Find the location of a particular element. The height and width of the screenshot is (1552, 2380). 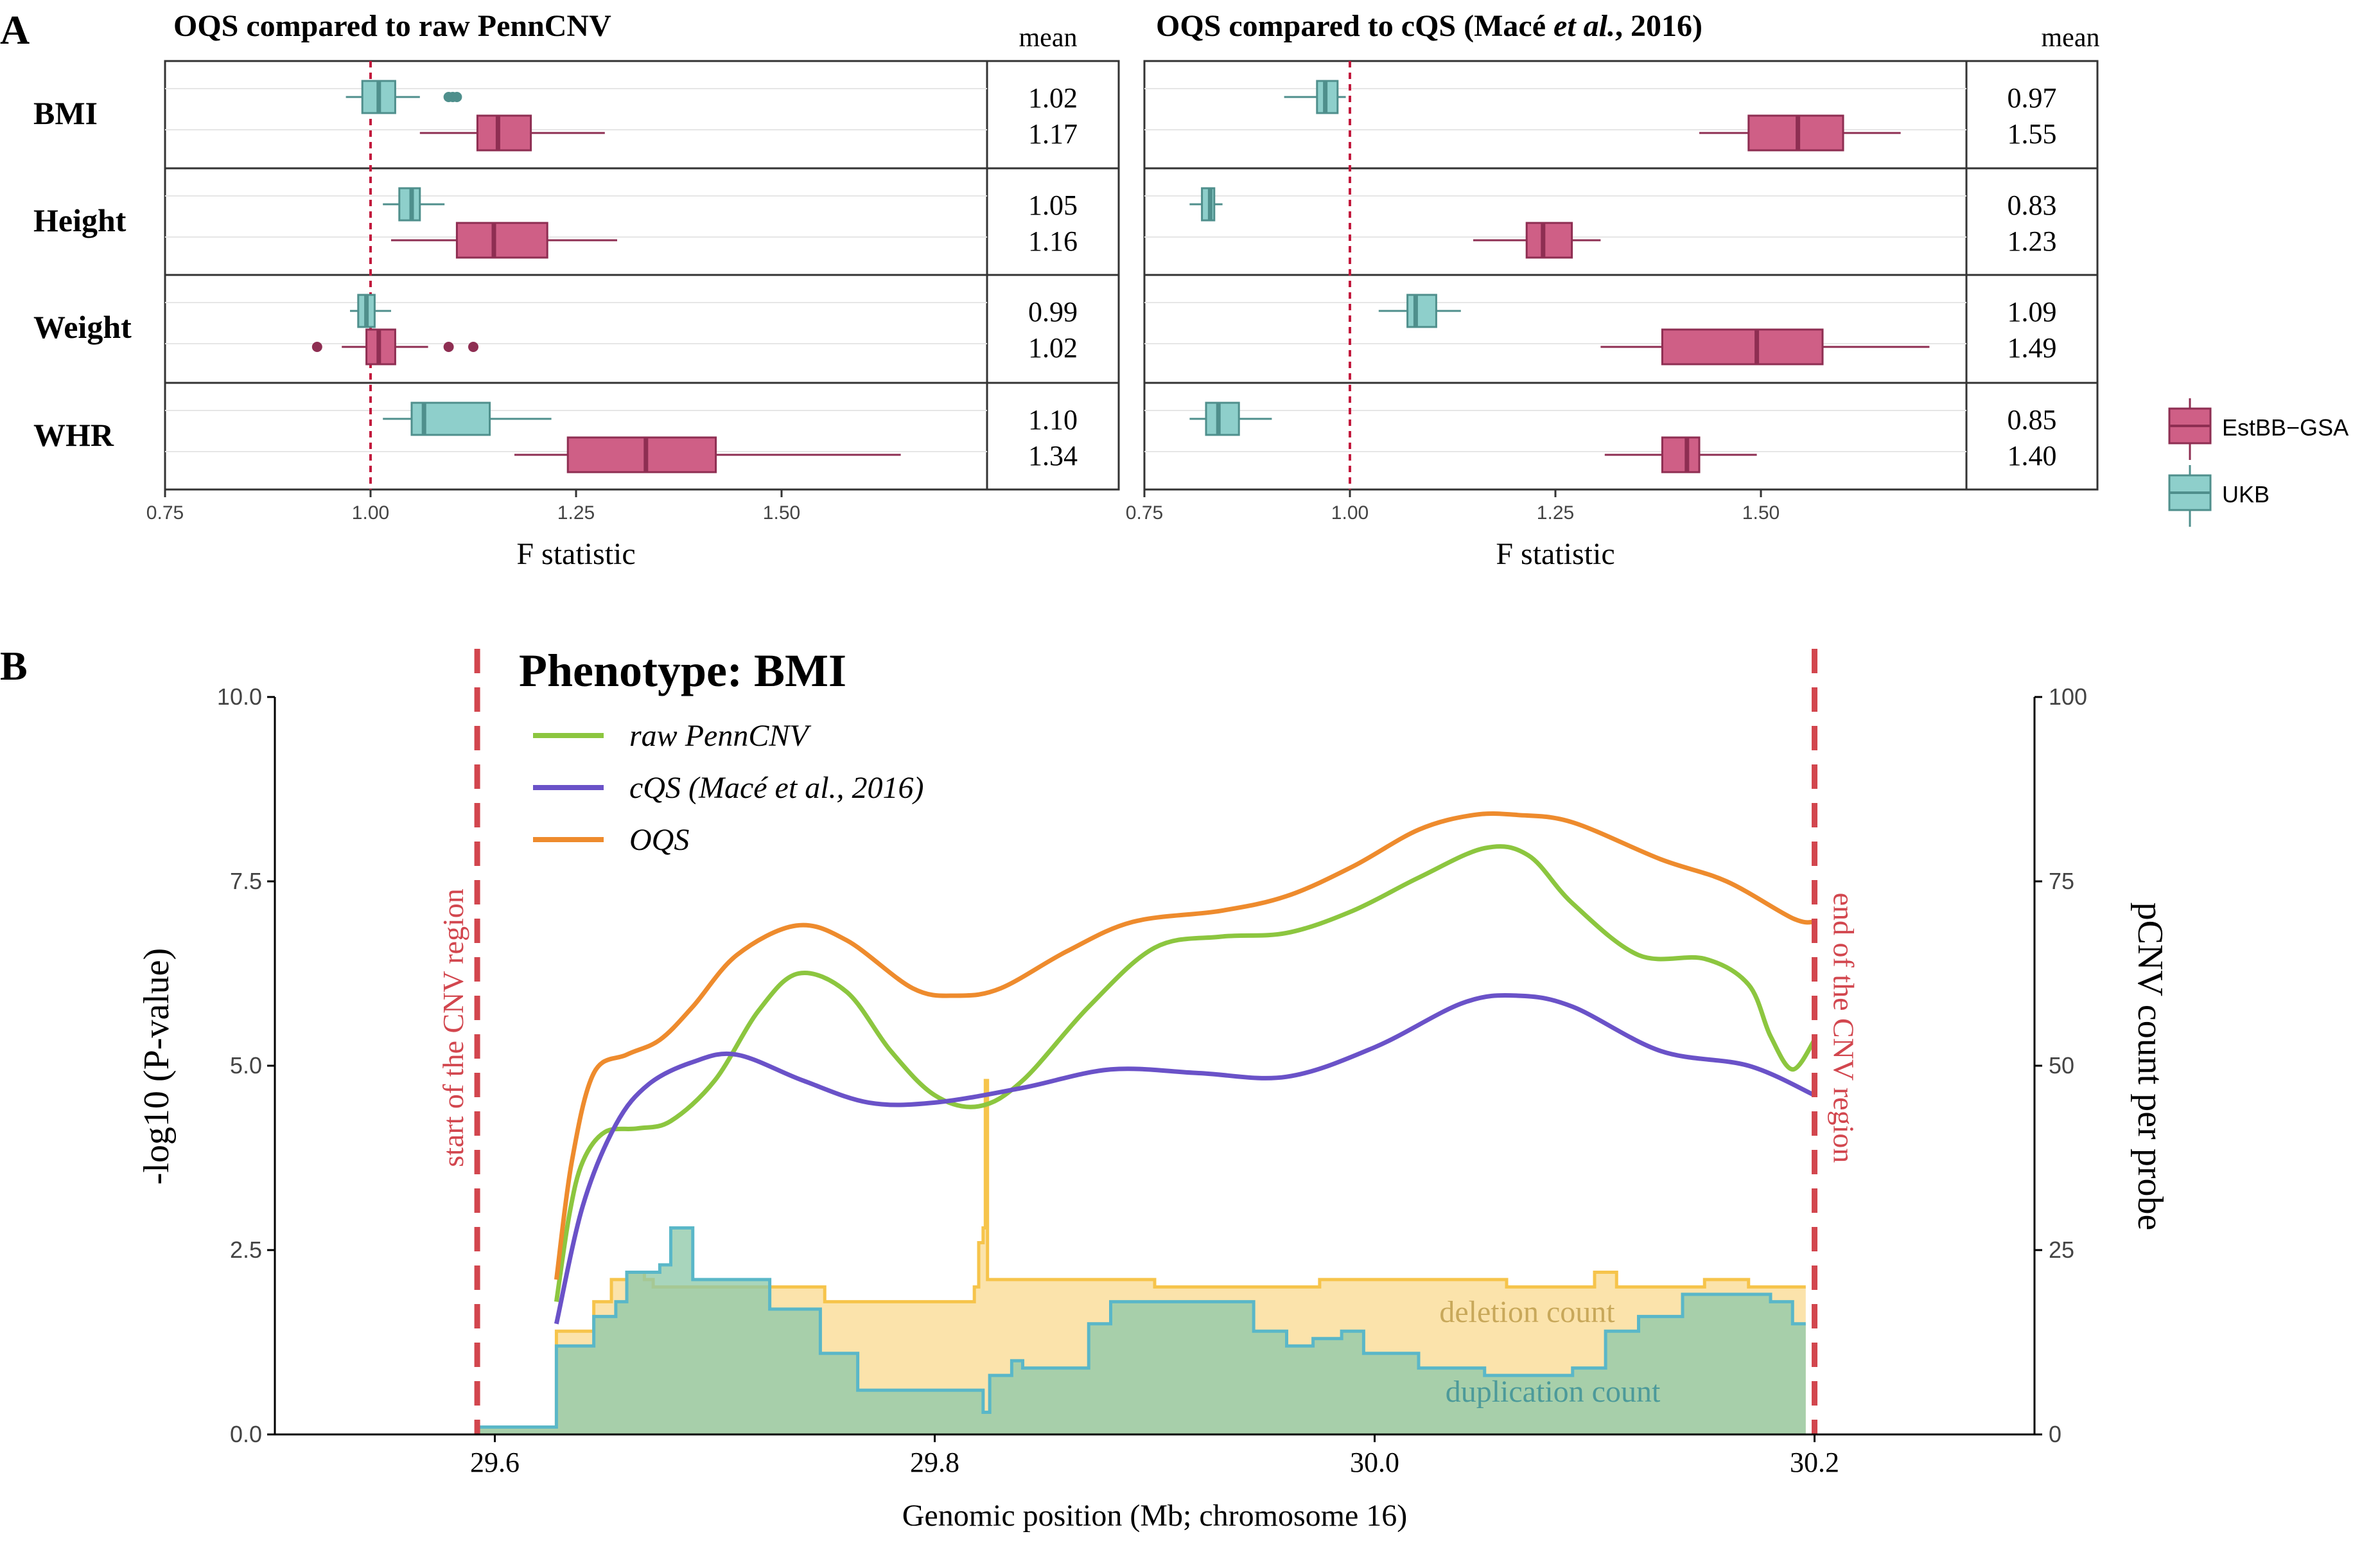

ukb-bmi-outlier is located at coordinates (456, 97).